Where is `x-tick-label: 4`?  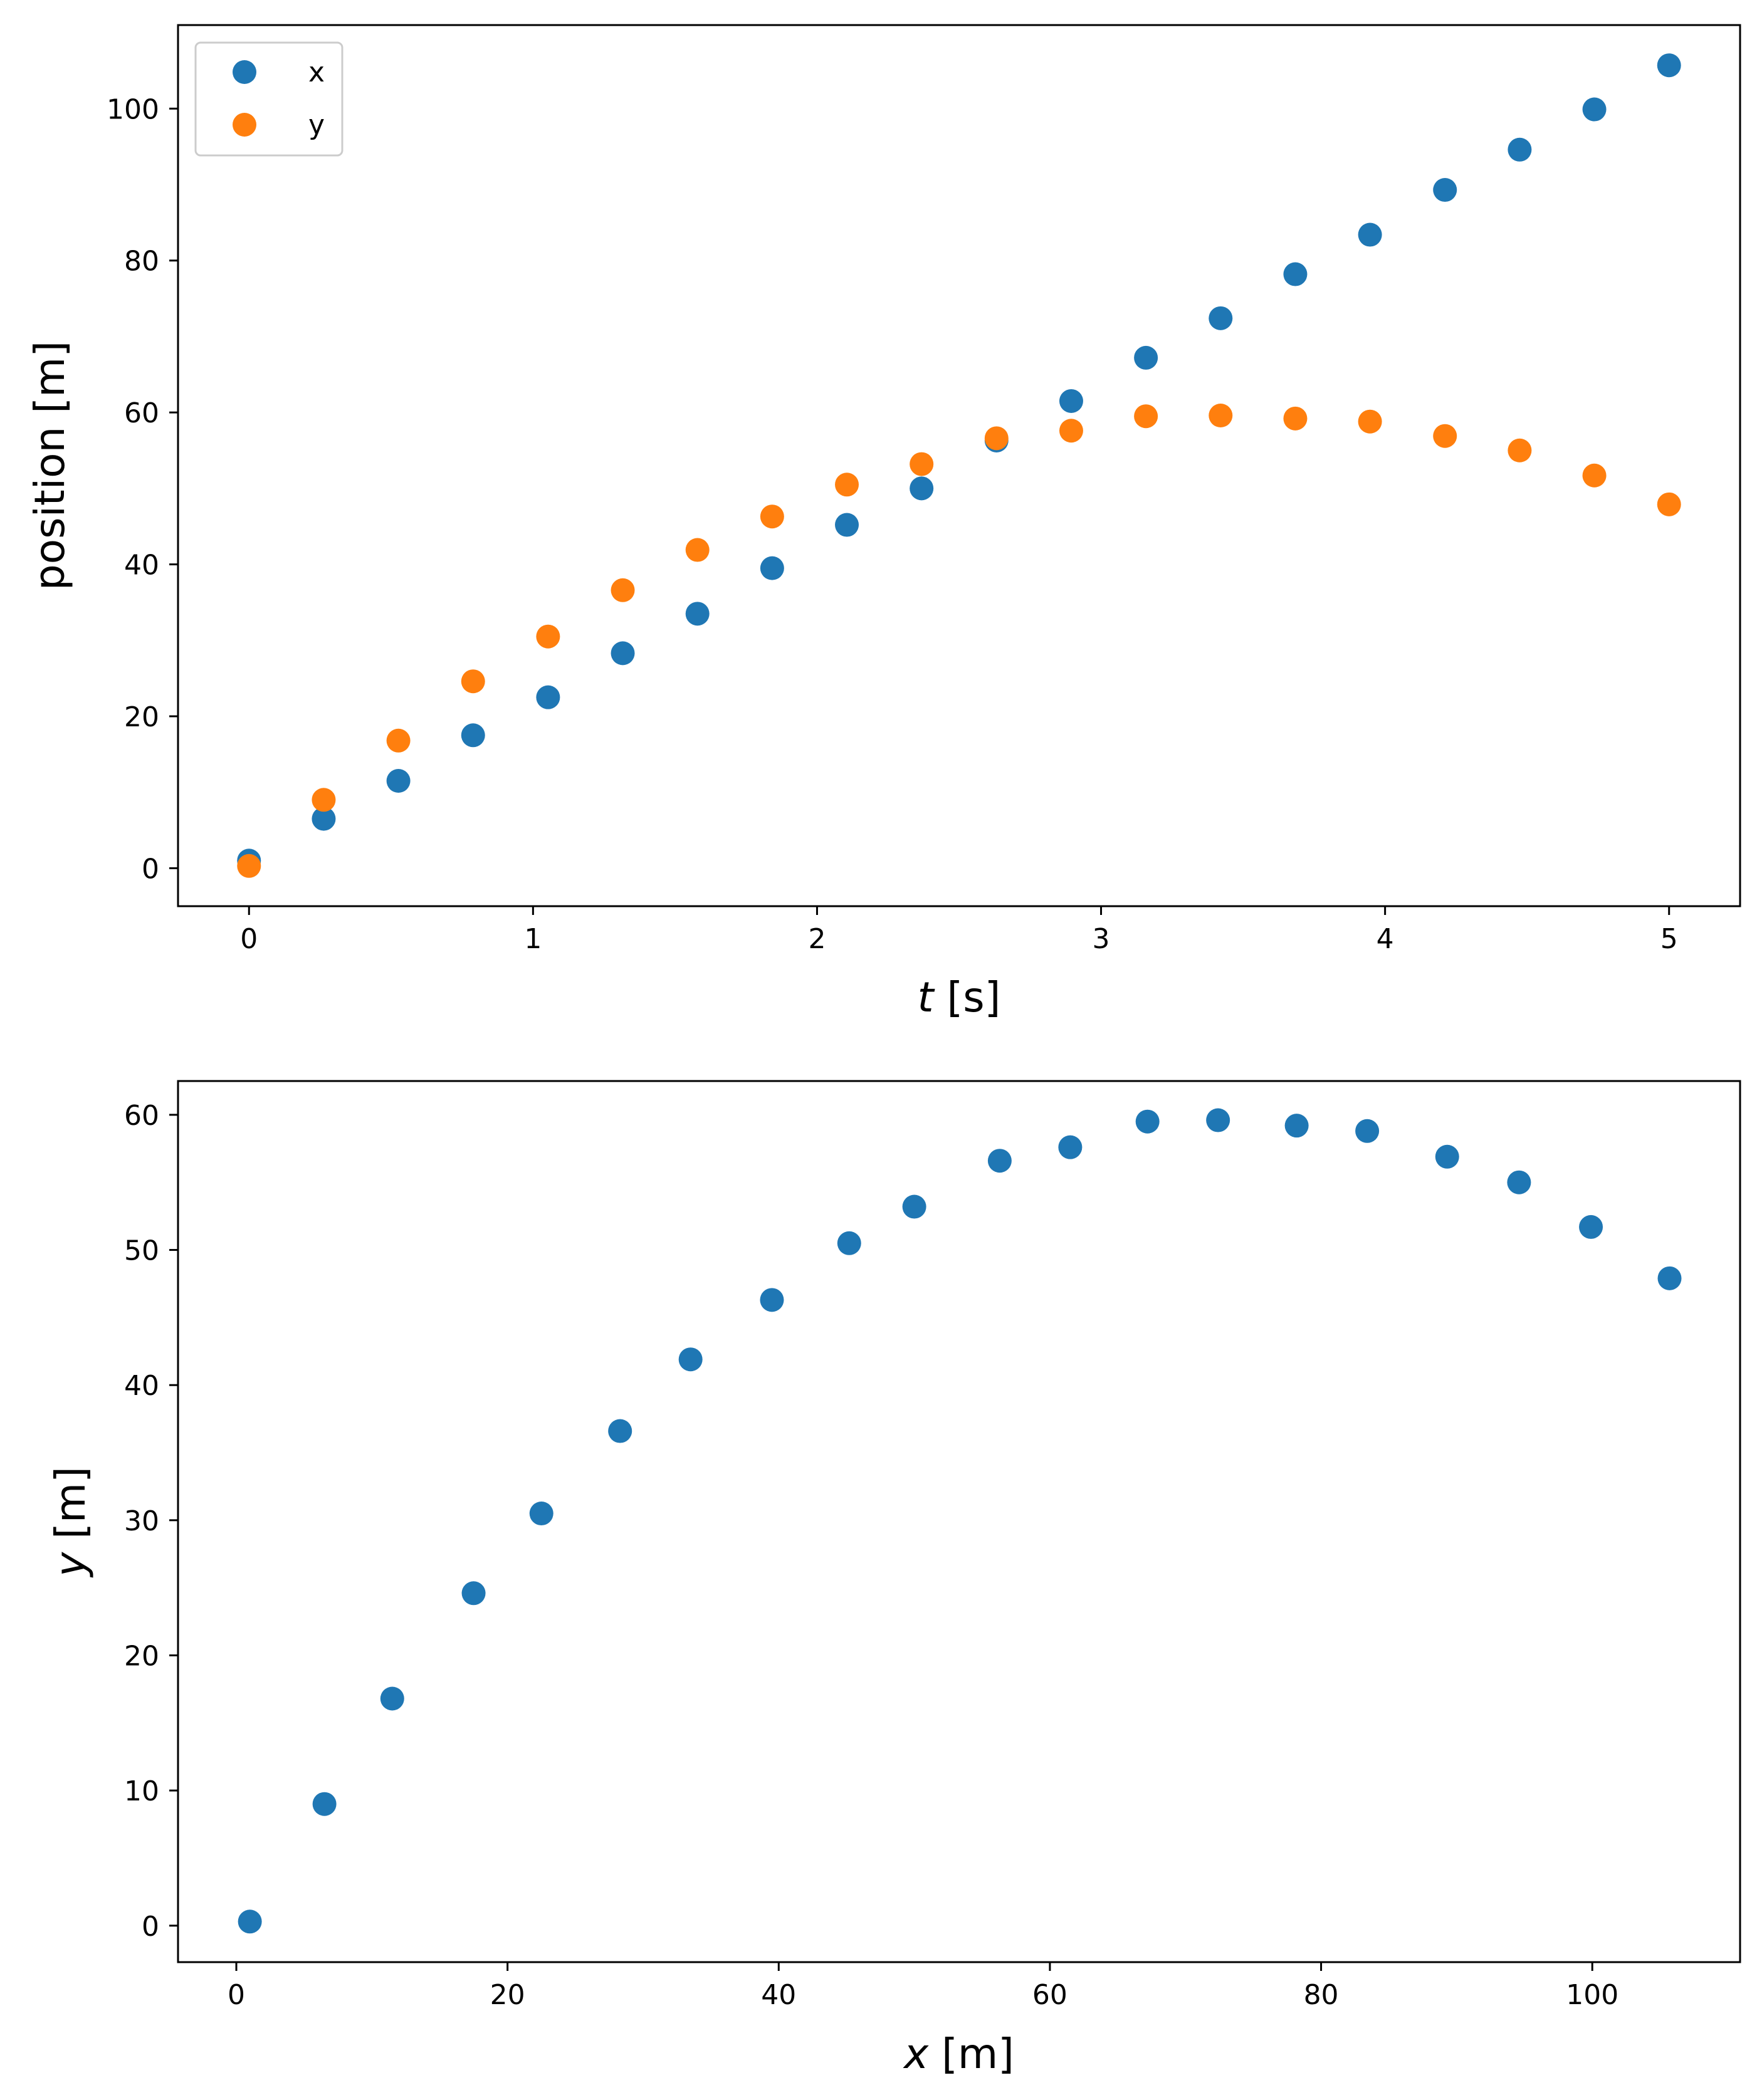
x-tick-label: 4 is located at coordinates (1385, 939).